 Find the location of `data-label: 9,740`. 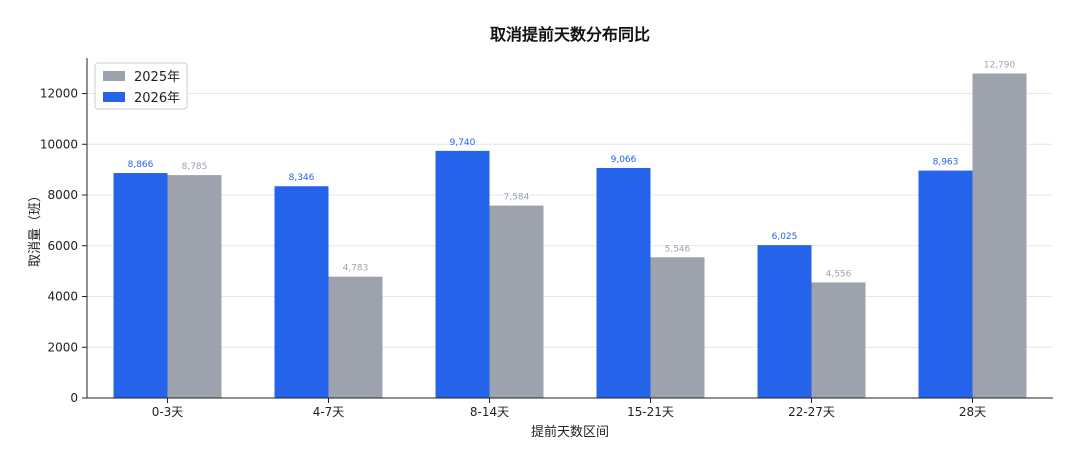

data-label: 9,740 is located at coordinates (463, 143).